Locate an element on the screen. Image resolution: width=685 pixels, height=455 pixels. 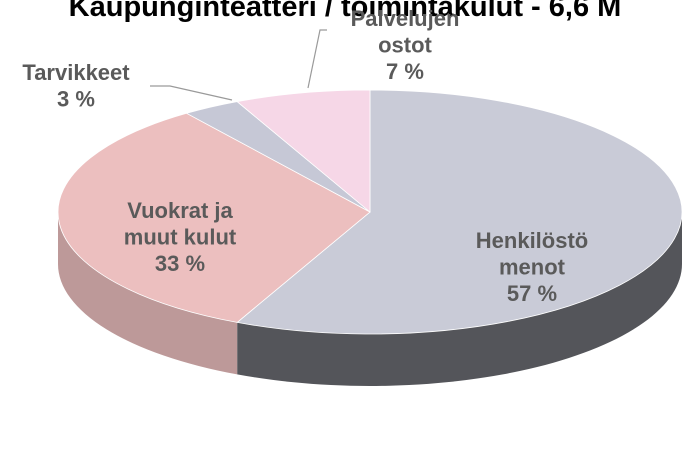
category-label: Vuokrat ja muut kulut is located at coordinates (180, 223).